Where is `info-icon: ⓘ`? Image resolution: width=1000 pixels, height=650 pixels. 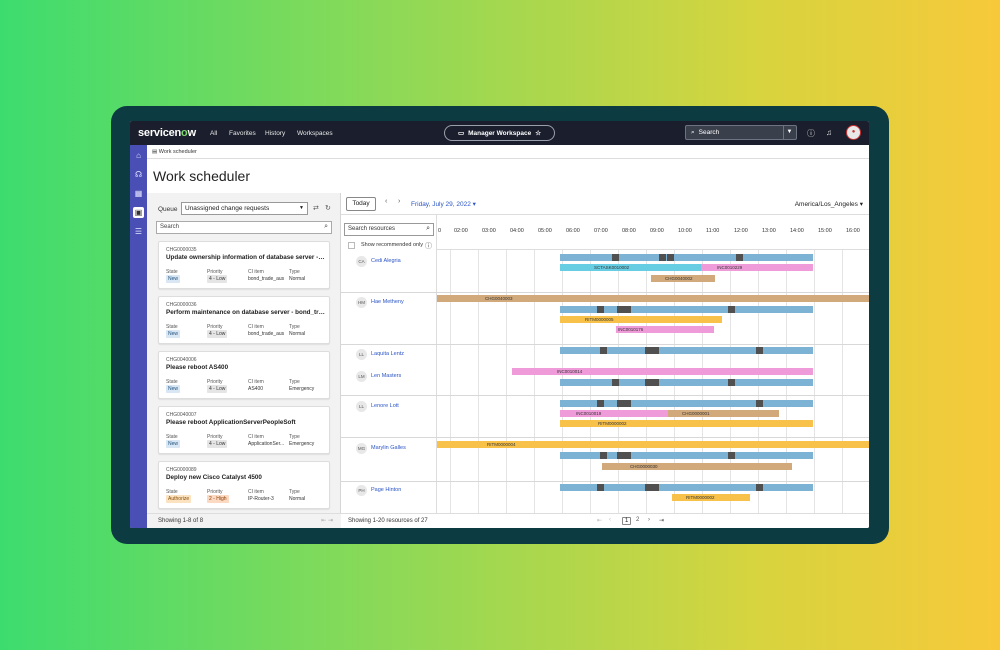
info-icon: ⓘ is located at coordinates (428, 246).